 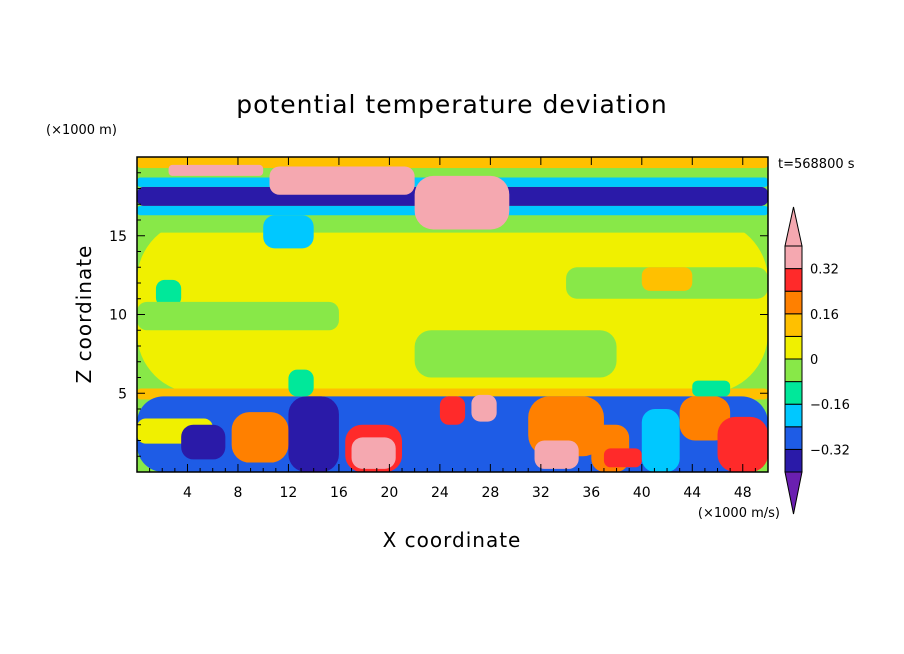 What do you see at coordinates (84, 314) in the screenshot?
I see `y-axis-label: Z coordinate` at bounding box center [84, 314].